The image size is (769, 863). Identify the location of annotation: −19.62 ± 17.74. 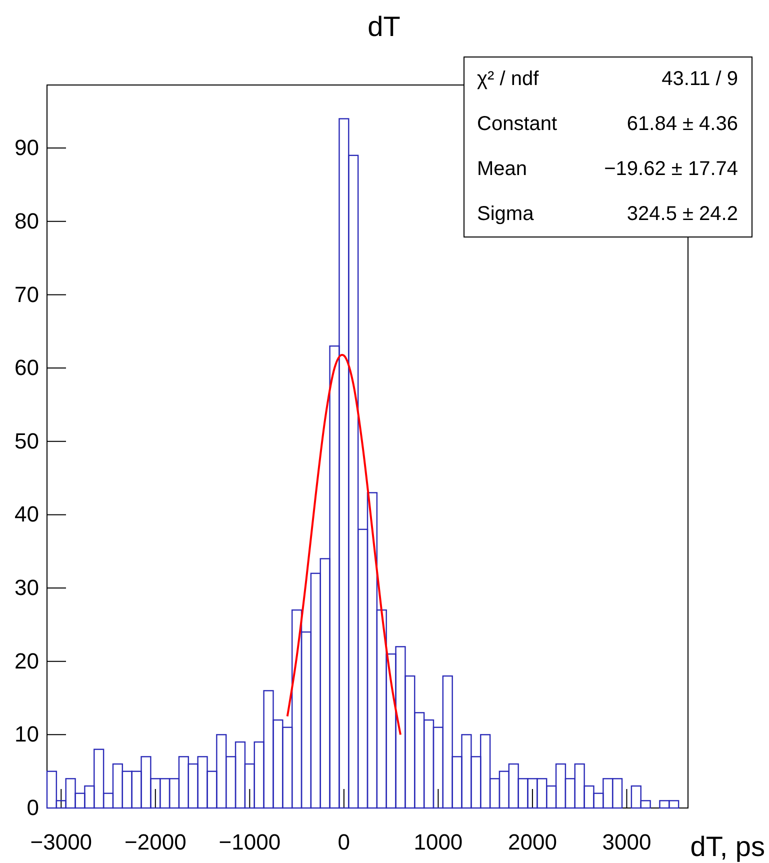
(671, 169).